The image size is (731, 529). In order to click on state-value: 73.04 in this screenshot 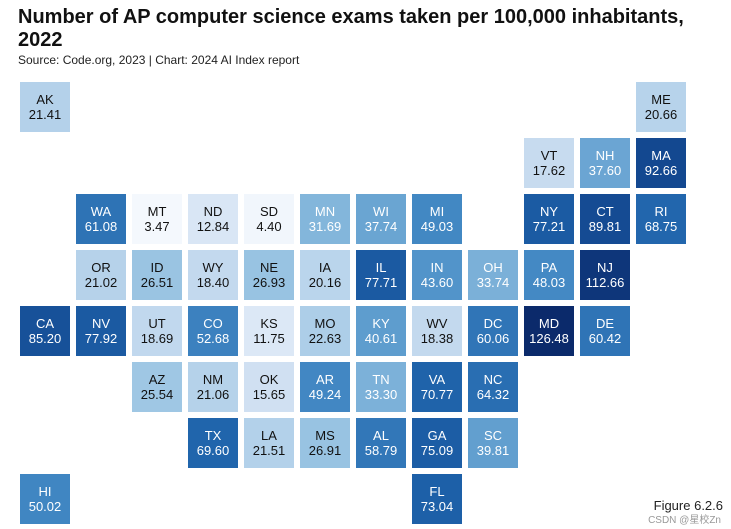, I will do `click(437, 506)`.